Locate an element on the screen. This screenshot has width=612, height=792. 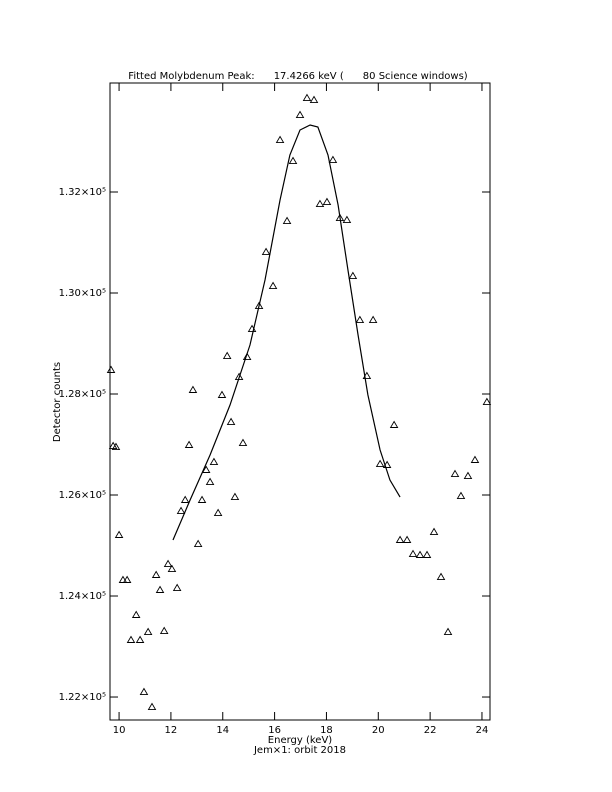
x-tick-label: 22 is located at coordinates (430, 730).